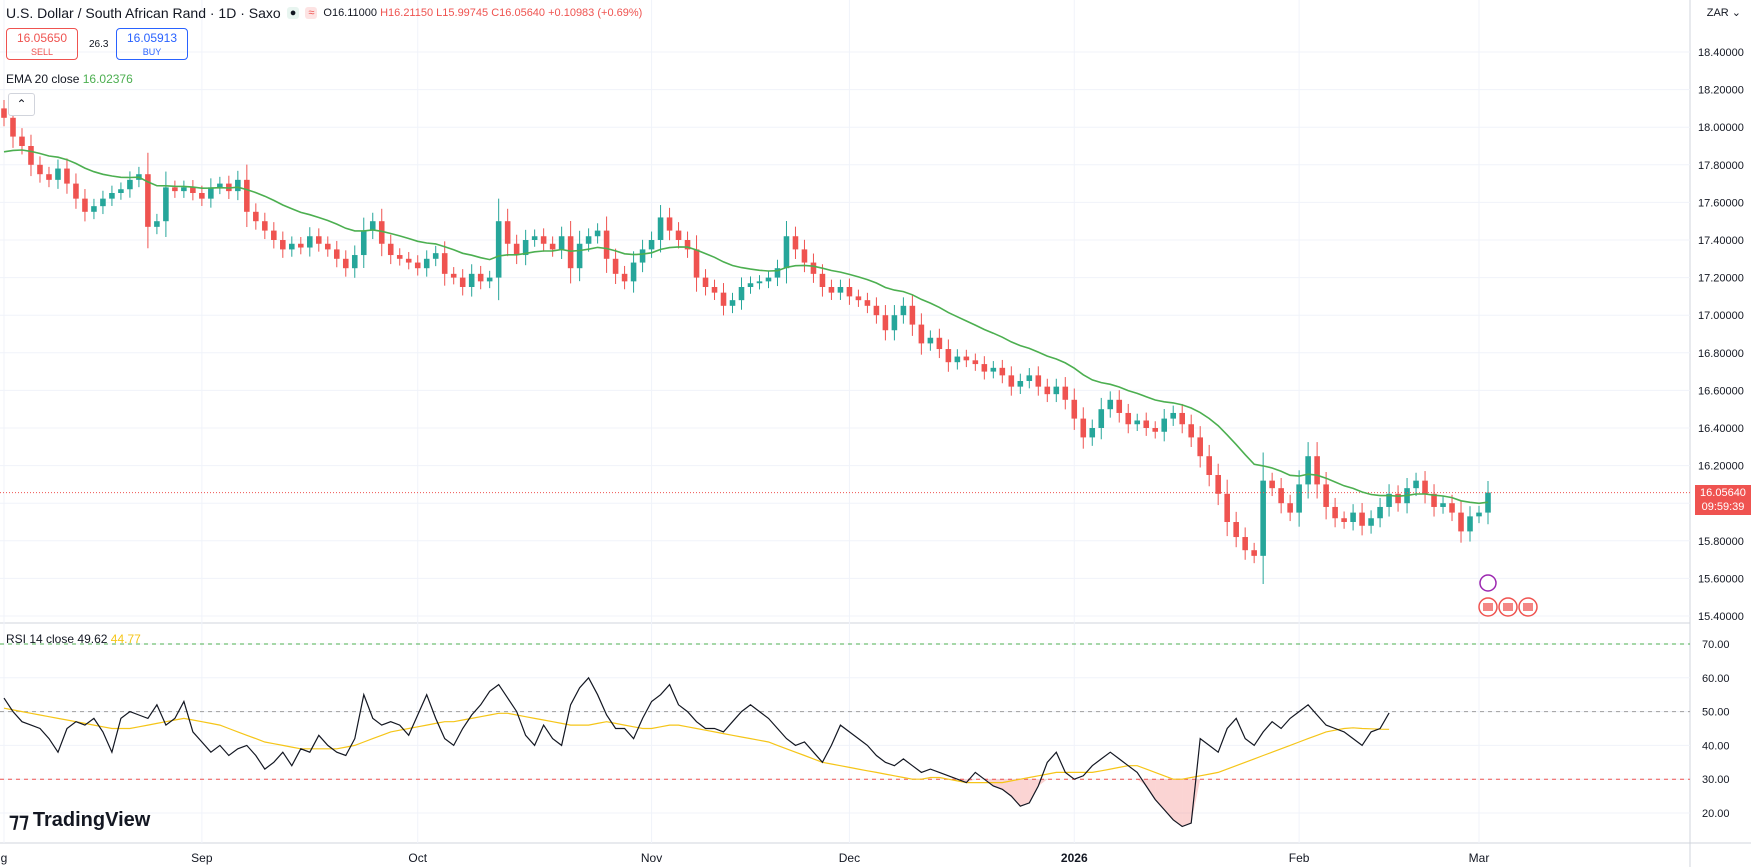  What do you see at coordinates (42, 52) in the screenshot?
I see `sell-label: SELL` at bounding box center [42, 52].